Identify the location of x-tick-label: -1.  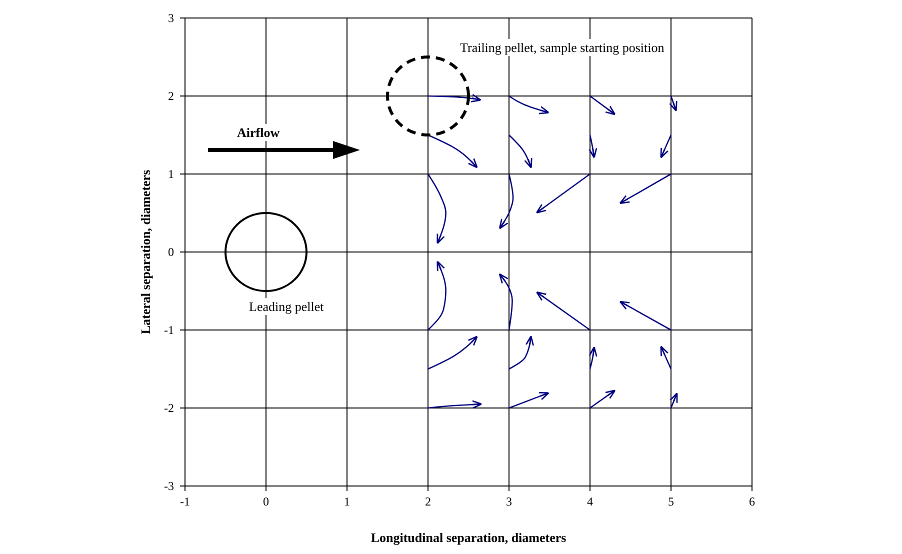
(185, 501).